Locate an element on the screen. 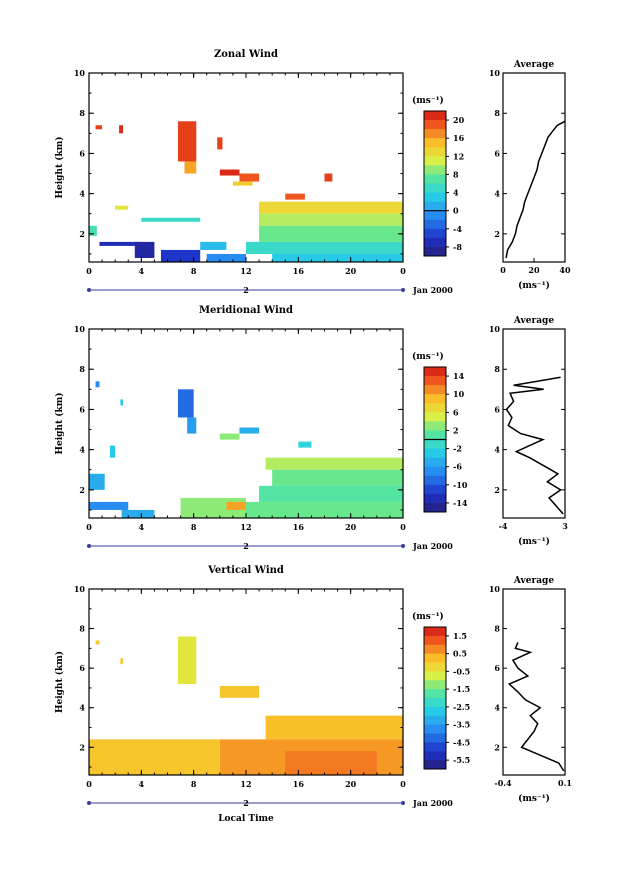 This screenshot has width=619, height=873. colorbar-tick-label: -4.5 is located at coordinates (461, 742).